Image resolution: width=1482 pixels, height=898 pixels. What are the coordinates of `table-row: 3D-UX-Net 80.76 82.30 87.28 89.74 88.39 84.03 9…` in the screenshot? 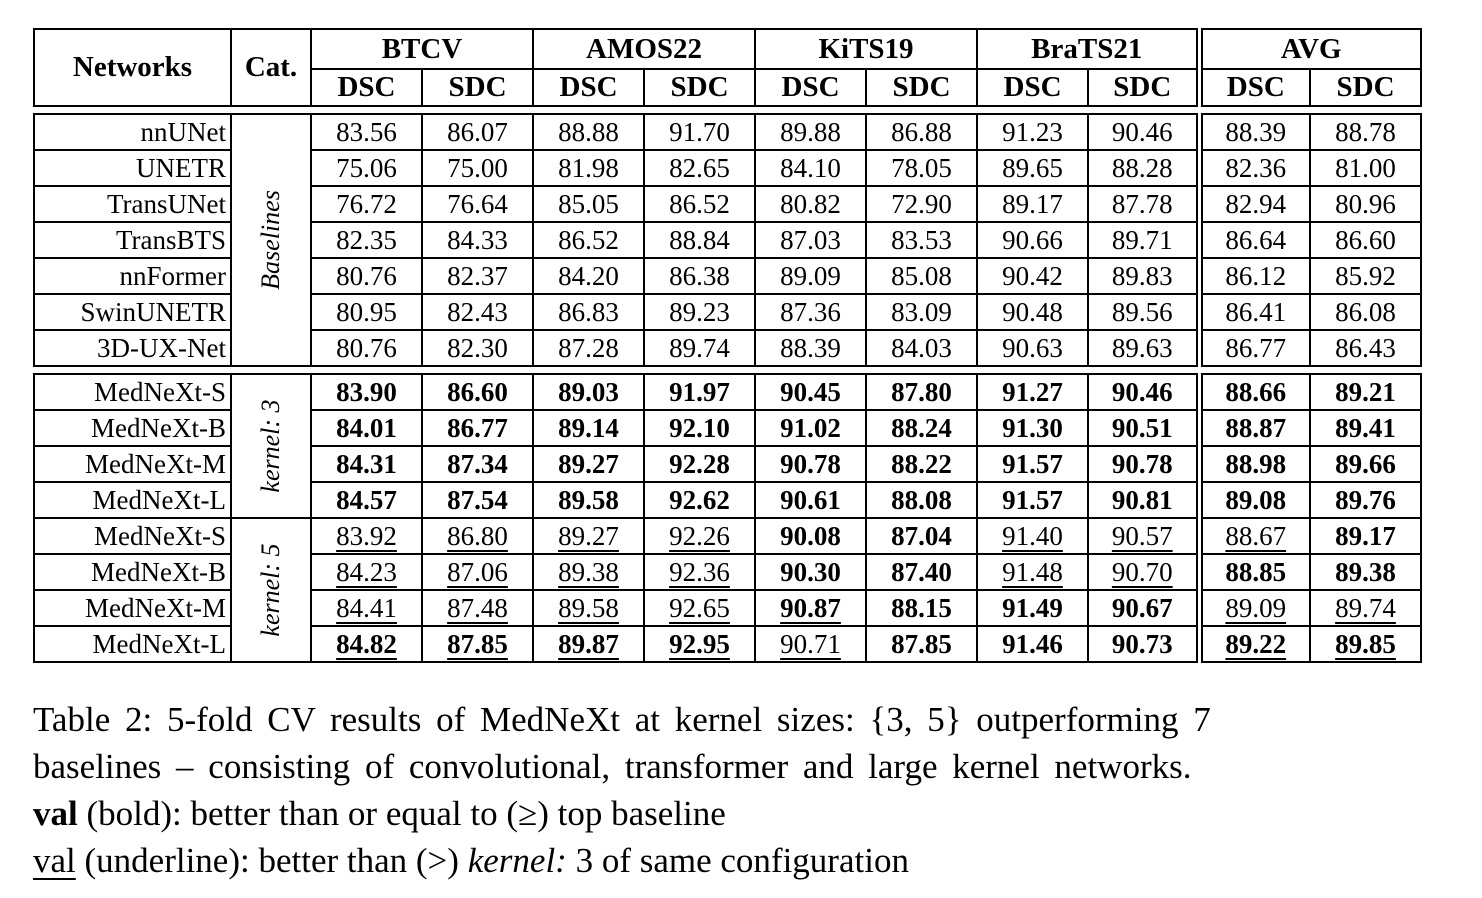 It's located at (727, 348).